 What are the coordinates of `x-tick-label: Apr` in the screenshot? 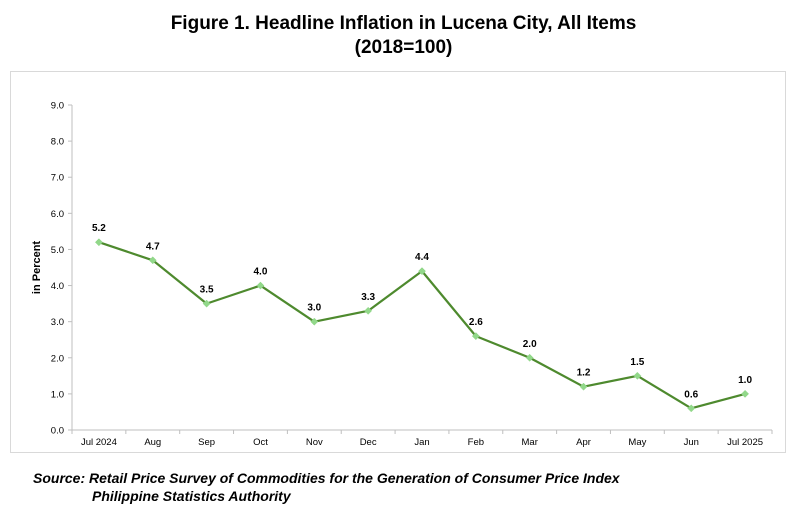 It's located at (583, 442).